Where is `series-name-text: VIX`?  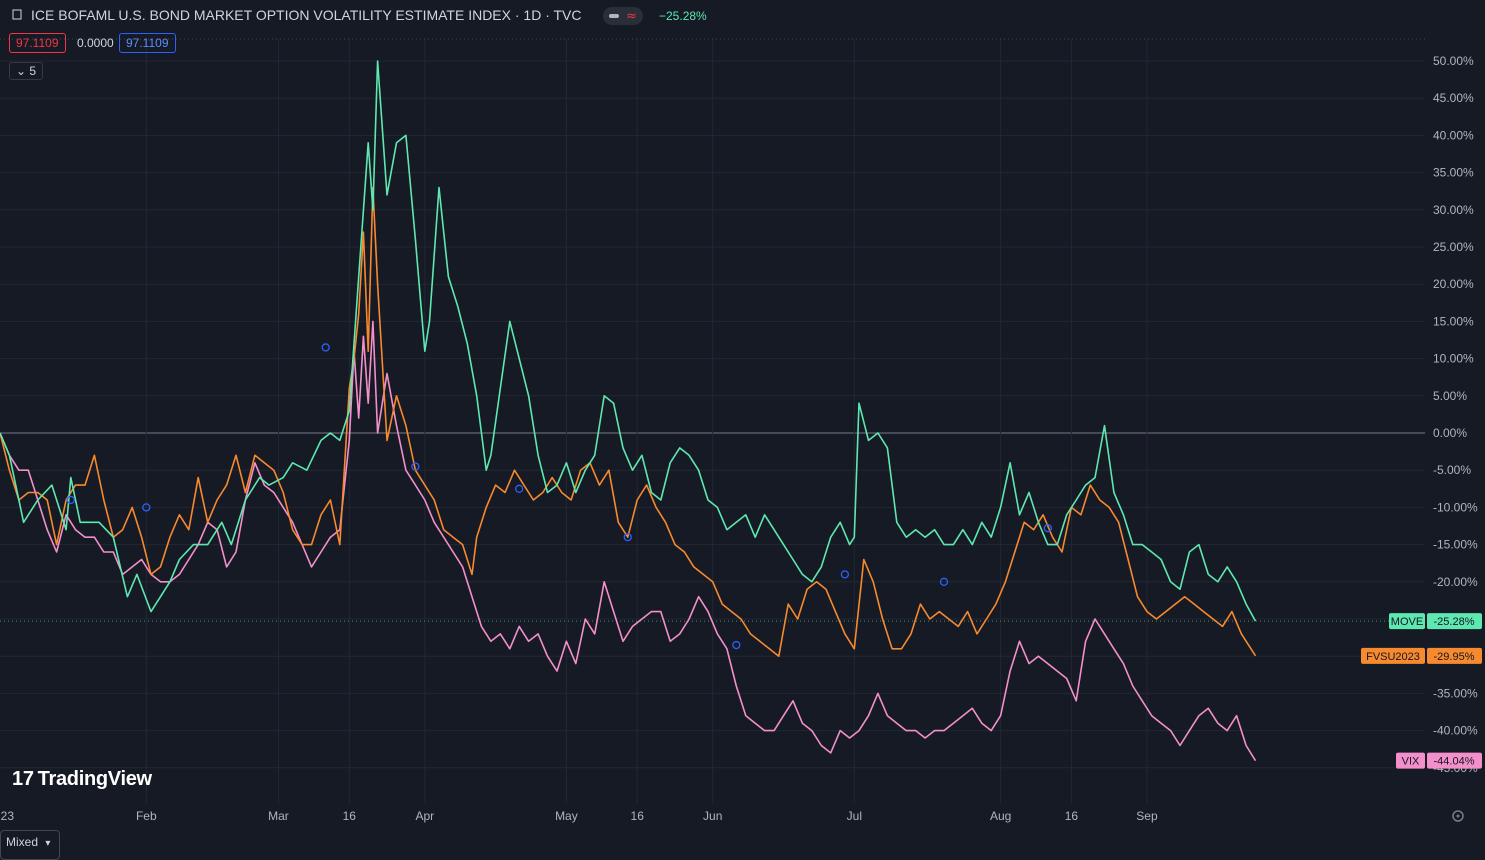 series-name-text: VIX is located at coordinates (1411, 762).